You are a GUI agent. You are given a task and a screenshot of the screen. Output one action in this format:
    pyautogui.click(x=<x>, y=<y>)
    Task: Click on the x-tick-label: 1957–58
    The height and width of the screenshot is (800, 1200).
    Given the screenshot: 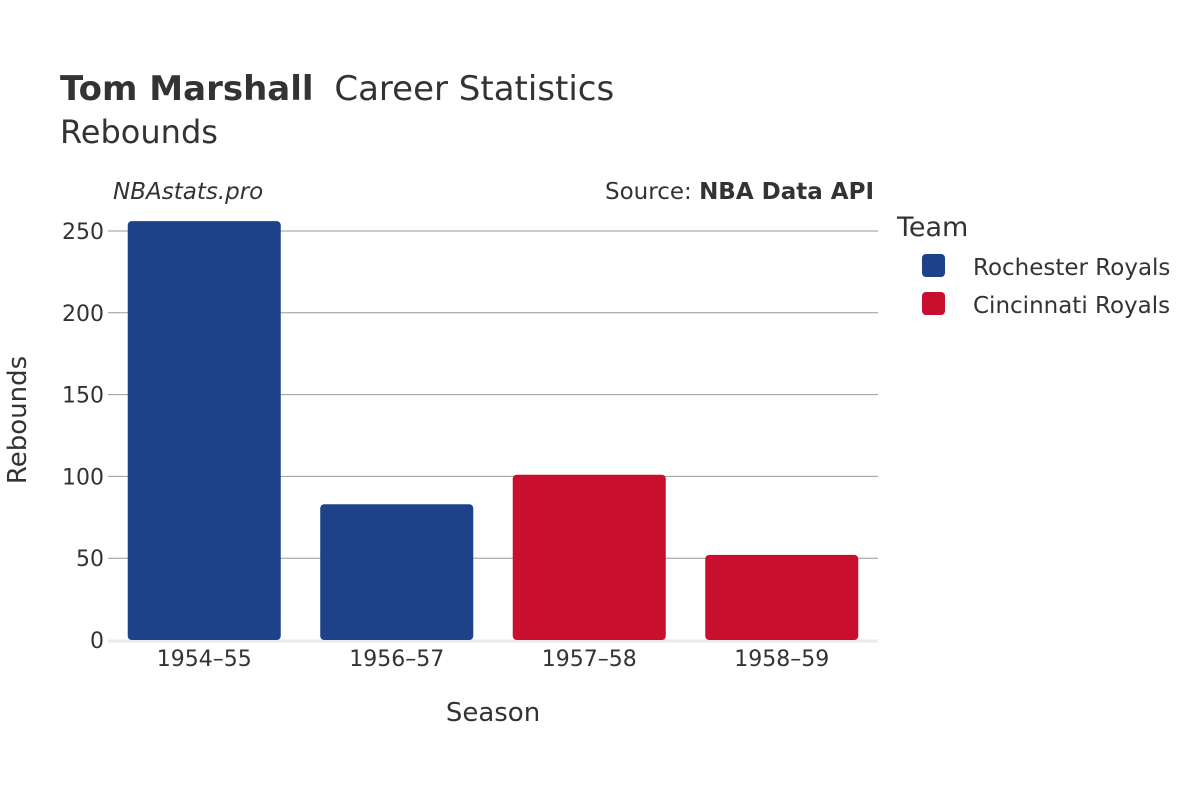 What is the action you would take?
    pyautogui.click(x=589, y=659)
    